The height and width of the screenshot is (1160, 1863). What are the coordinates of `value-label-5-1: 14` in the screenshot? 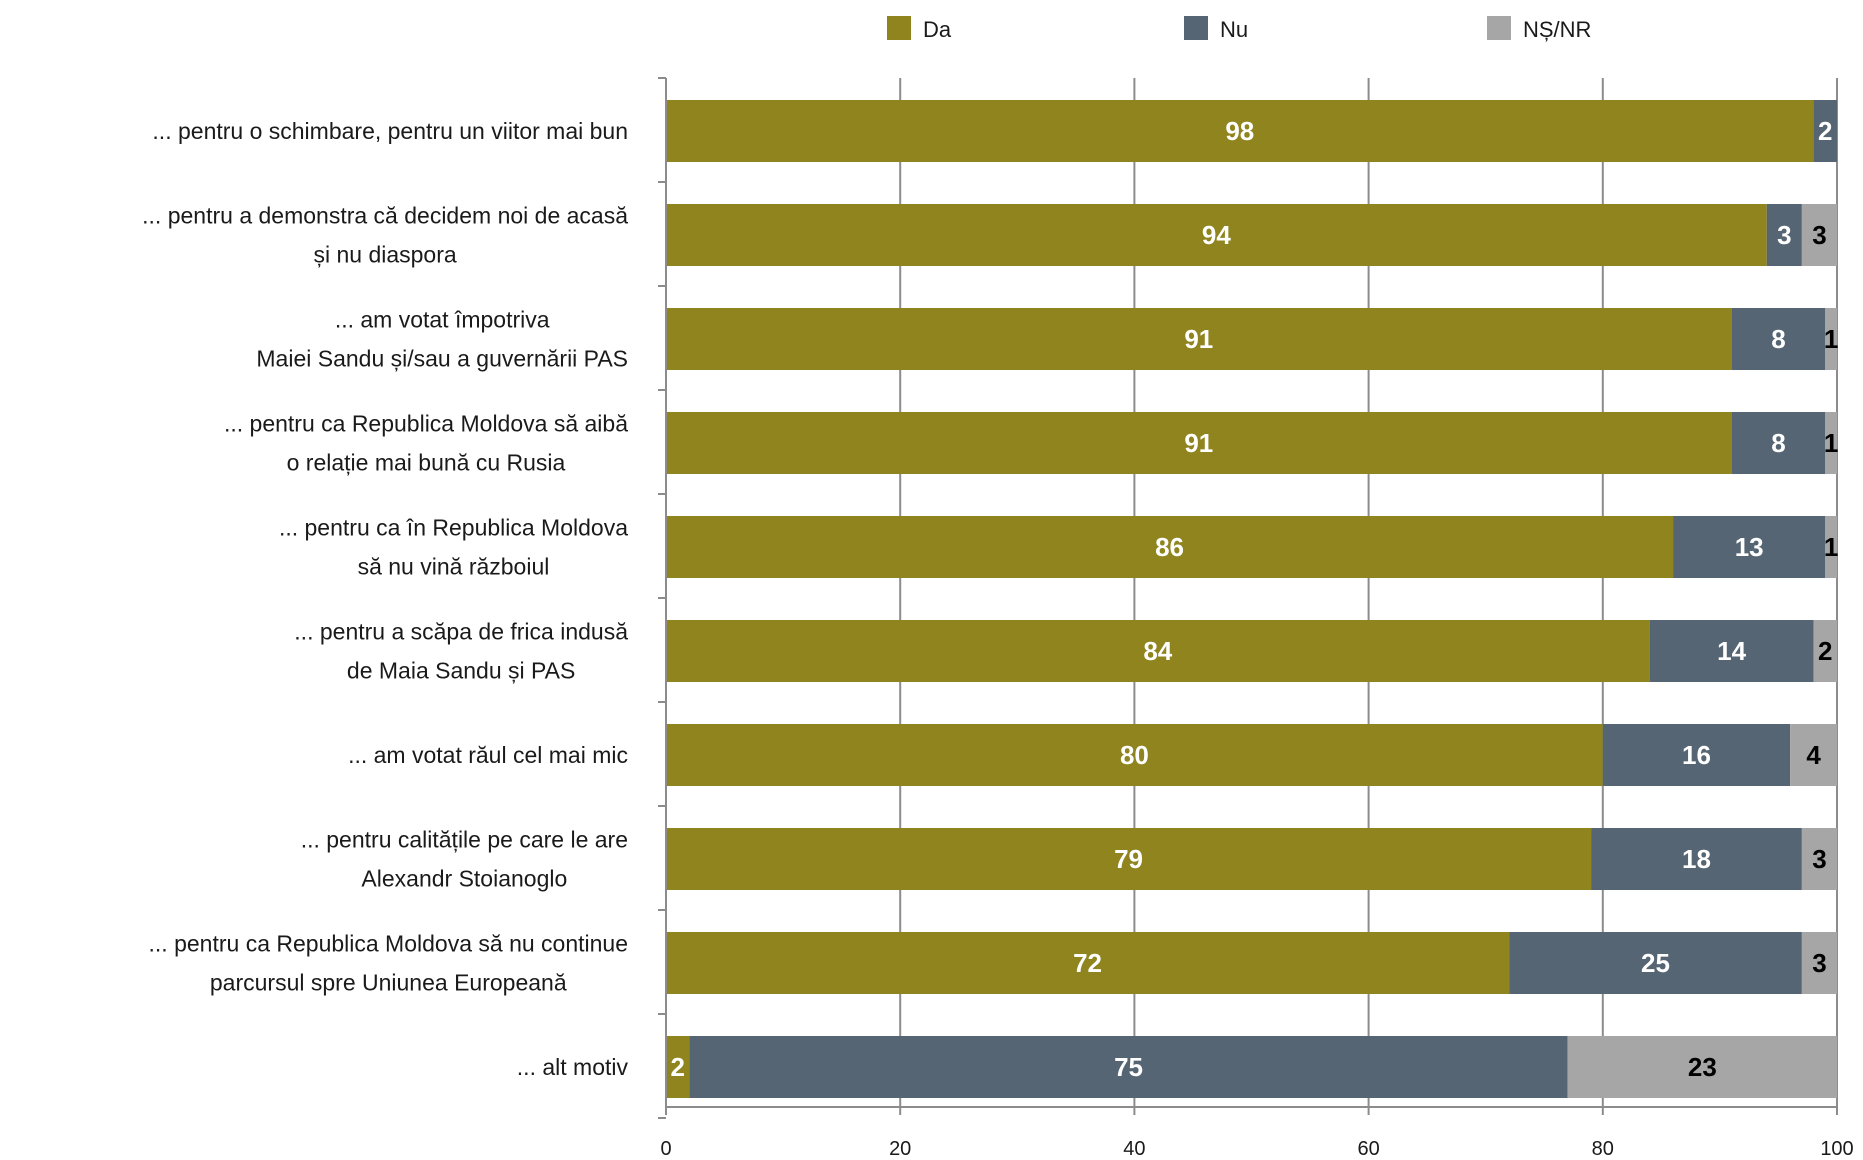 It's located at (1731, 651).